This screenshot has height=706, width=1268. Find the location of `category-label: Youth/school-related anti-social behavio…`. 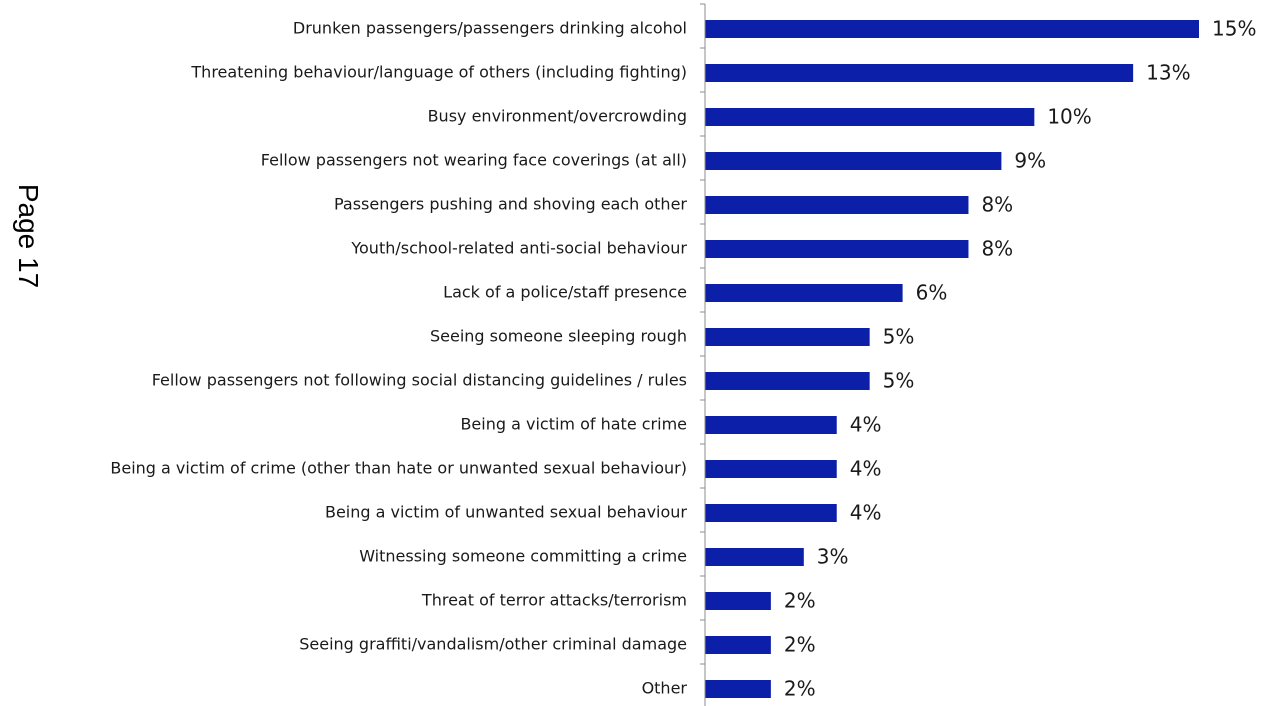

category-label: Youth/school-related anti-social behavio… is located at coordinates (518, 248).